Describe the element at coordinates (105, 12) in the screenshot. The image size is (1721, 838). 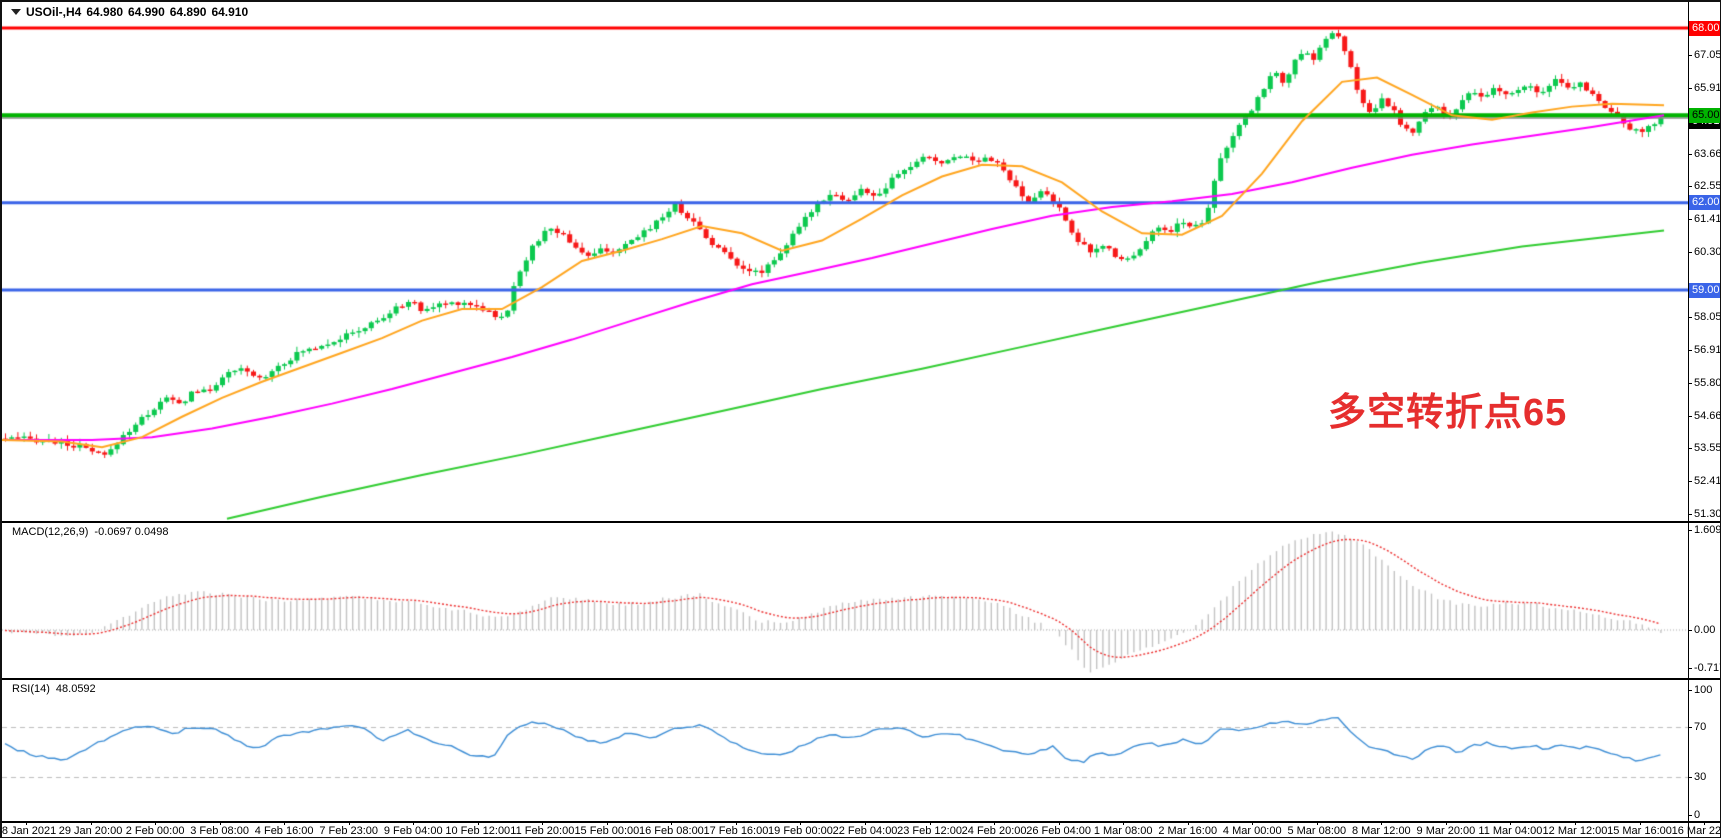
I see `quote-open: 64.980` at that location.